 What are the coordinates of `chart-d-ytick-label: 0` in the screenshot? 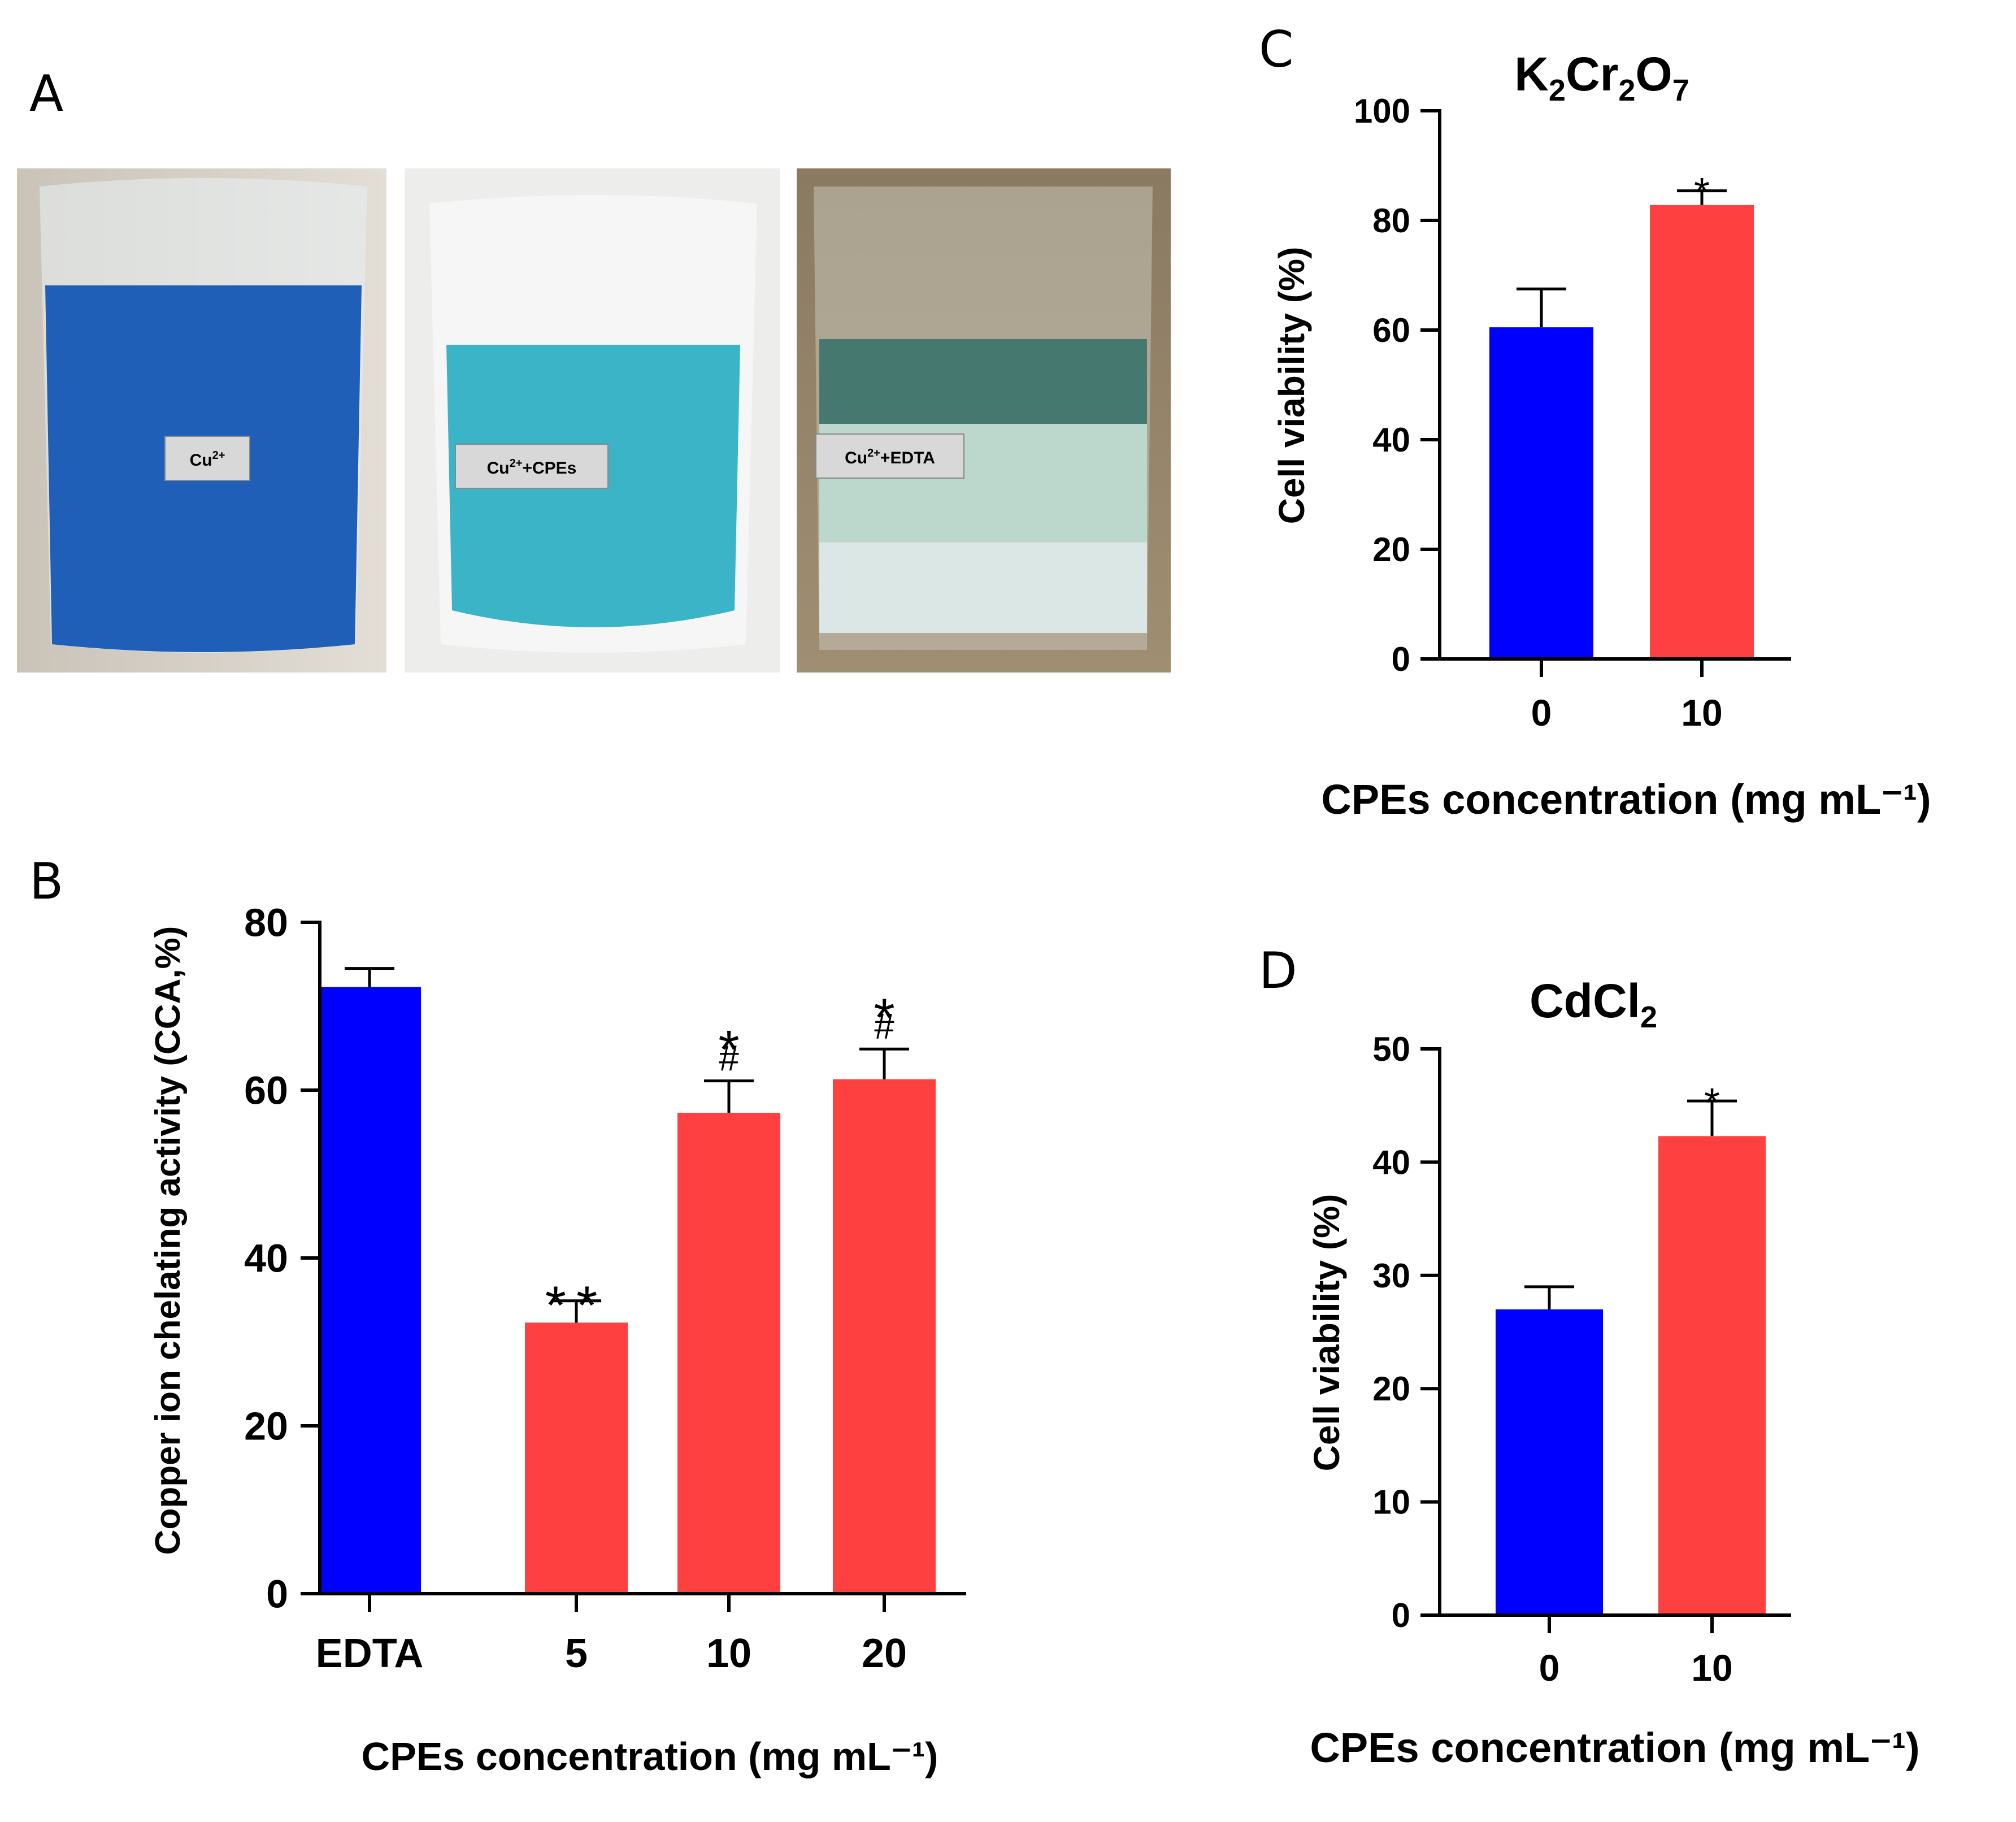 It's located at (1401, 1615).